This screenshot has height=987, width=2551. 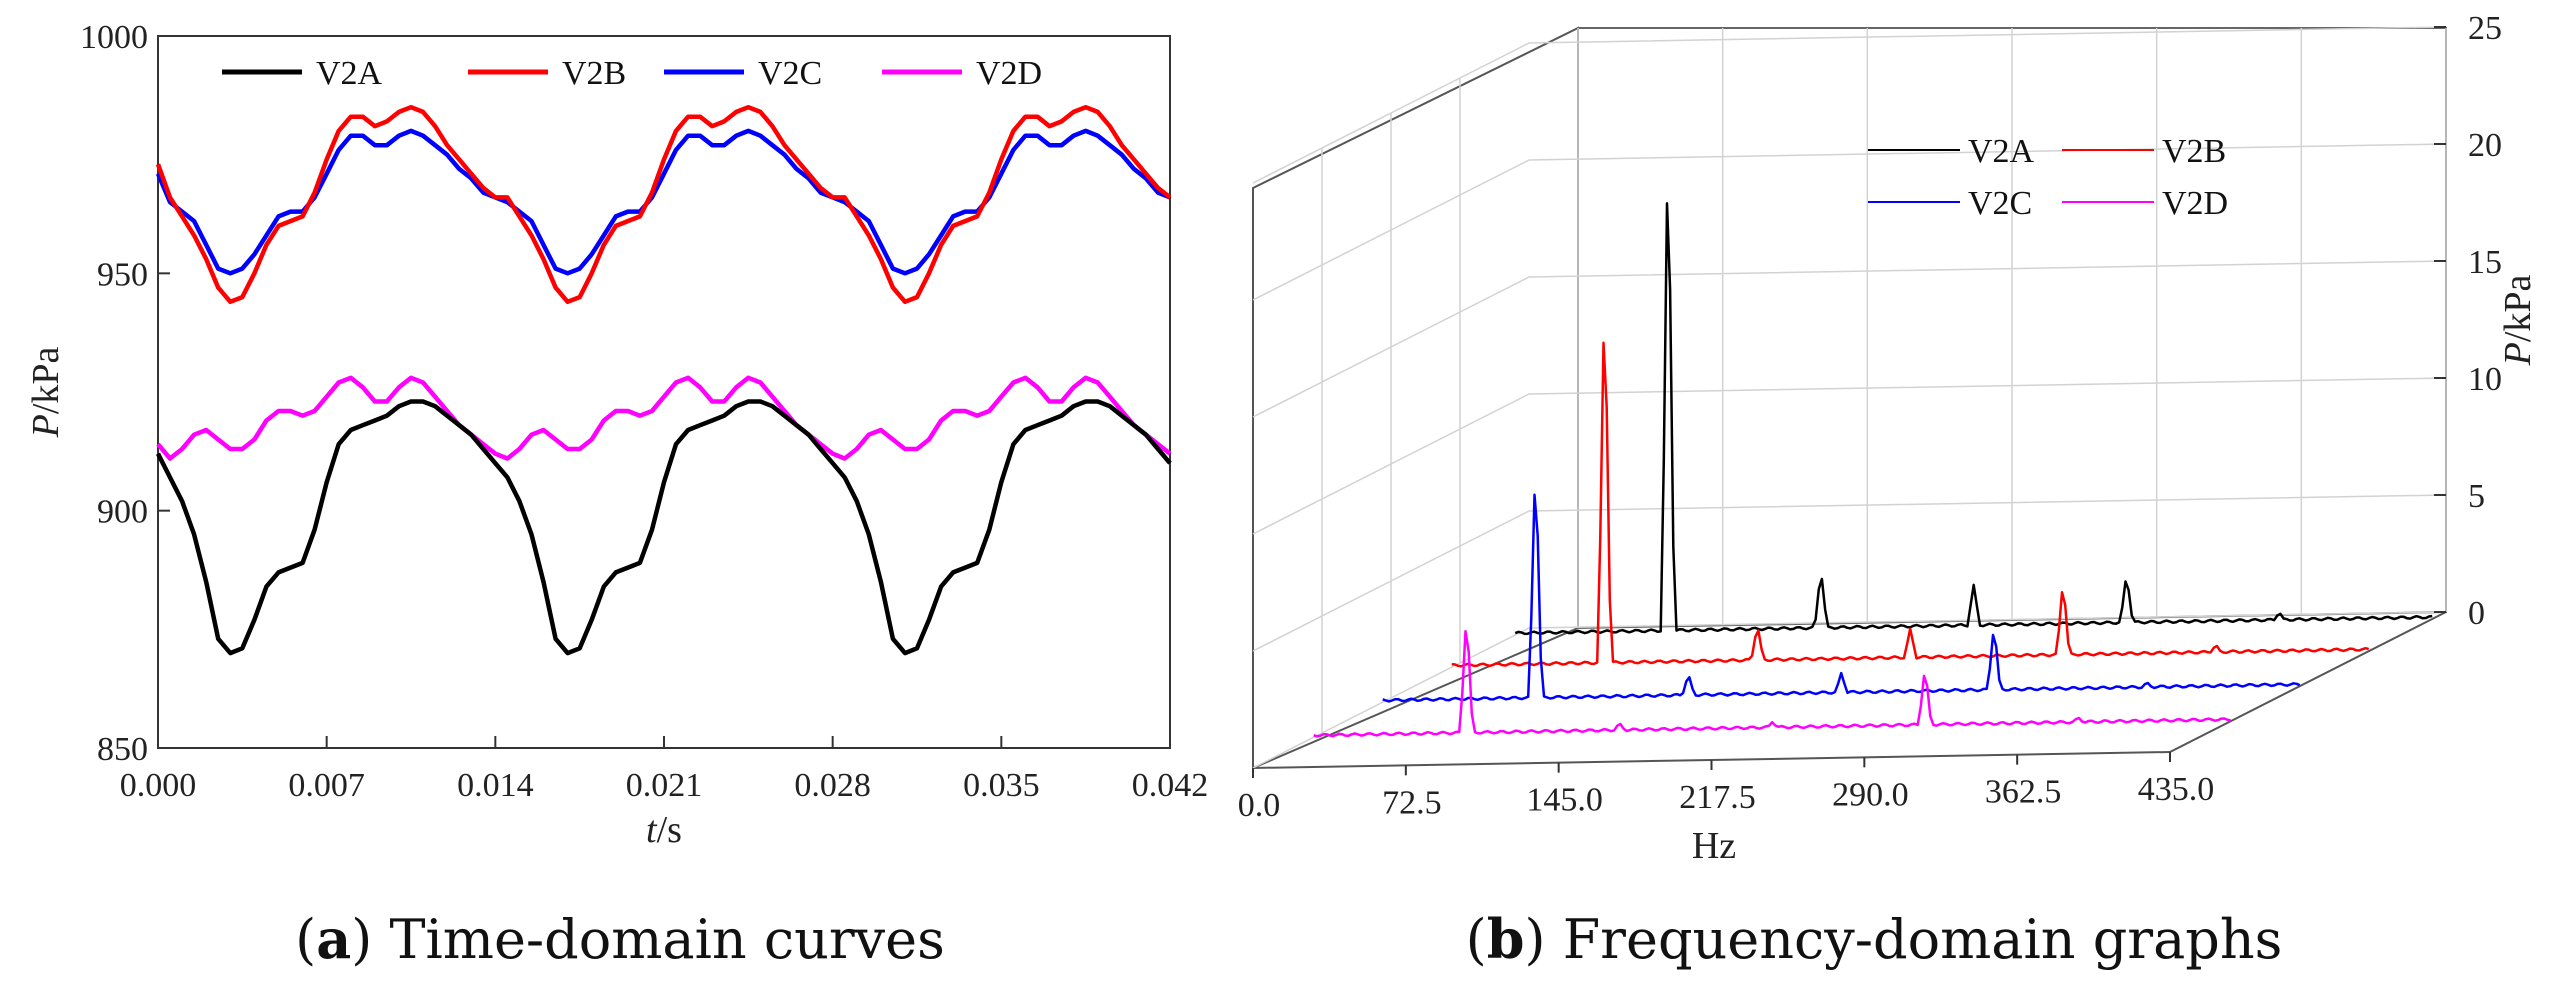 I want to click on frequency-z-axis-title: P/kPa, so click(x=2518, y=320).